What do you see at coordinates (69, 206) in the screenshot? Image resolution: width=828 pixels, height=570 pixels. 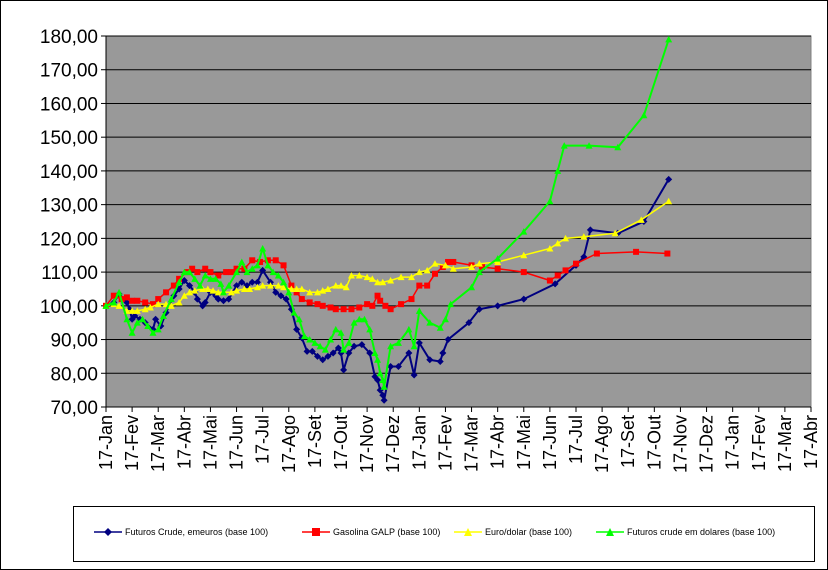 I see `y-tick-label: 130,00` at bounding box center [69, 206].